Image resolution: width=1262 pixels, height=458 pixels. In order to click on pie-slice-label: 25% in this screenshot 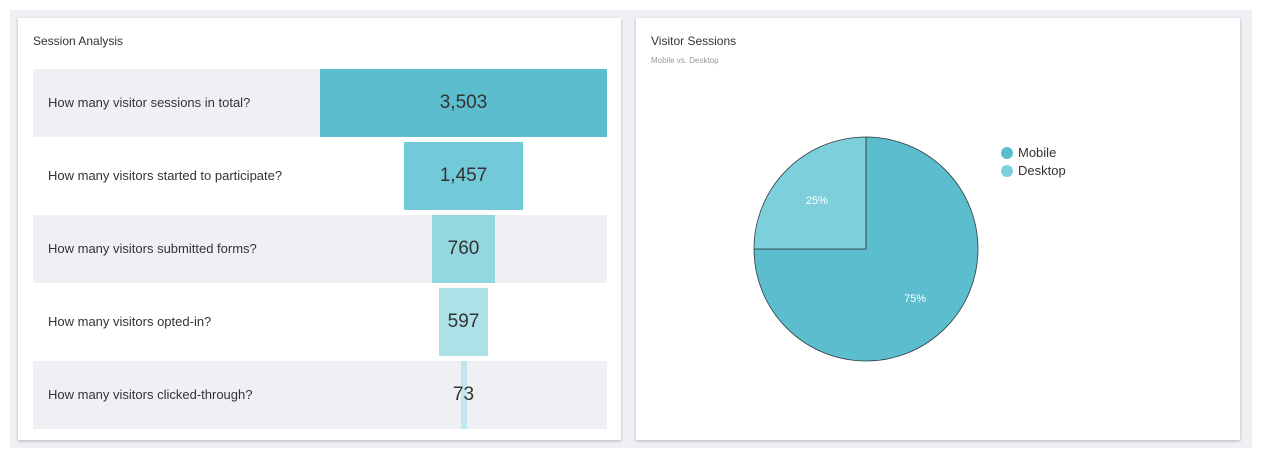, I will do `click(817, 201)`.